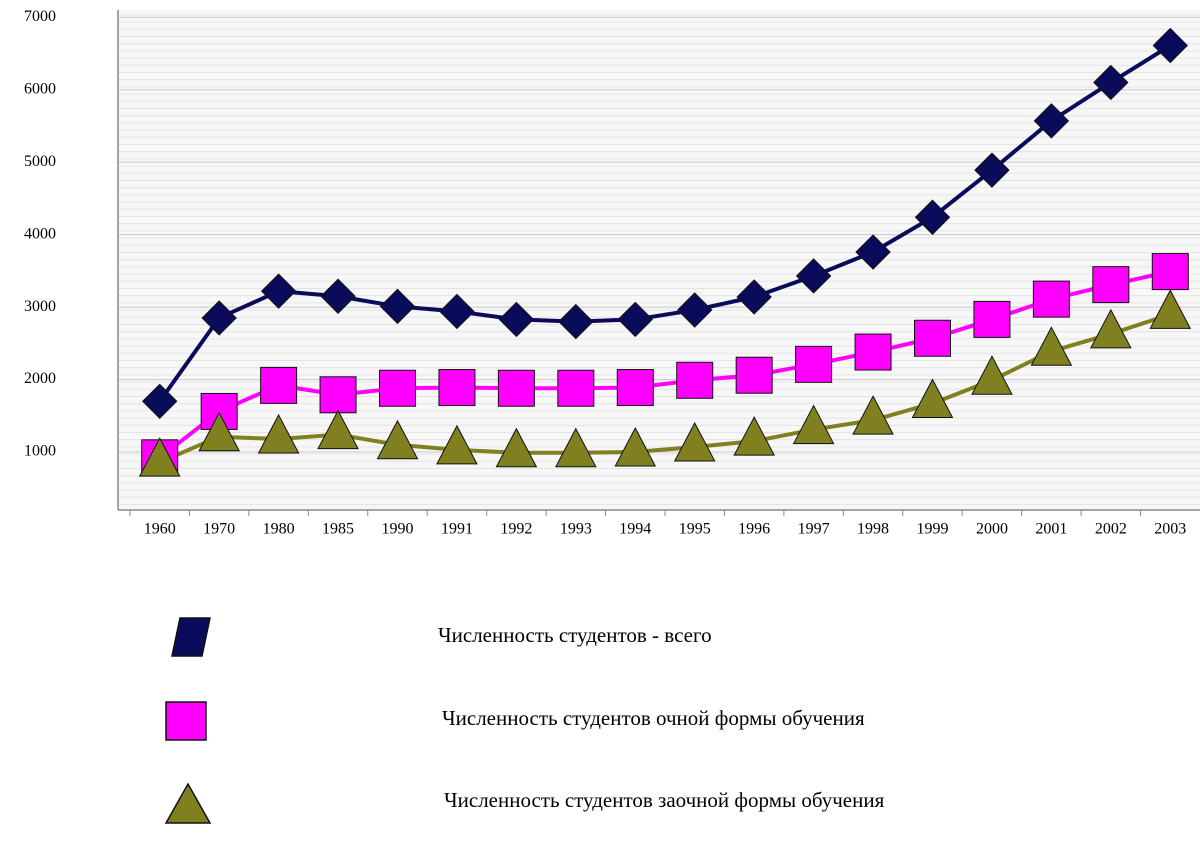 Image resolution: width=1200 pixels, height=850 pixels. What do you see at coordinates (1170, 529) in the screenshot?
I see `x-tick-label: 2003` at bounding box center [1170, 529].